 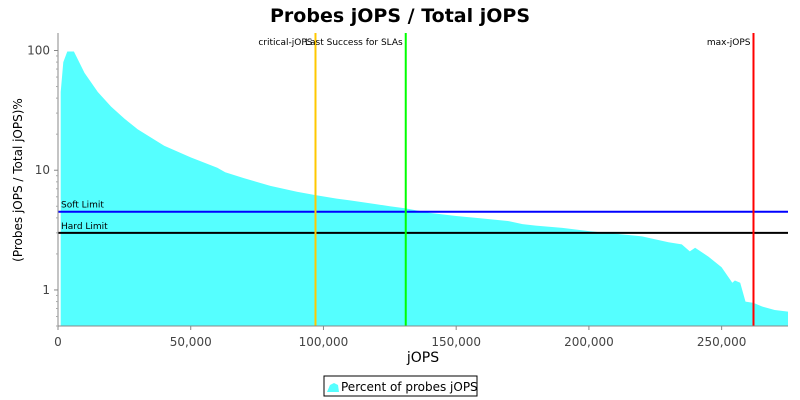 I want to click on limit-label-1: Hard Limit, so click(x=84, y=227).